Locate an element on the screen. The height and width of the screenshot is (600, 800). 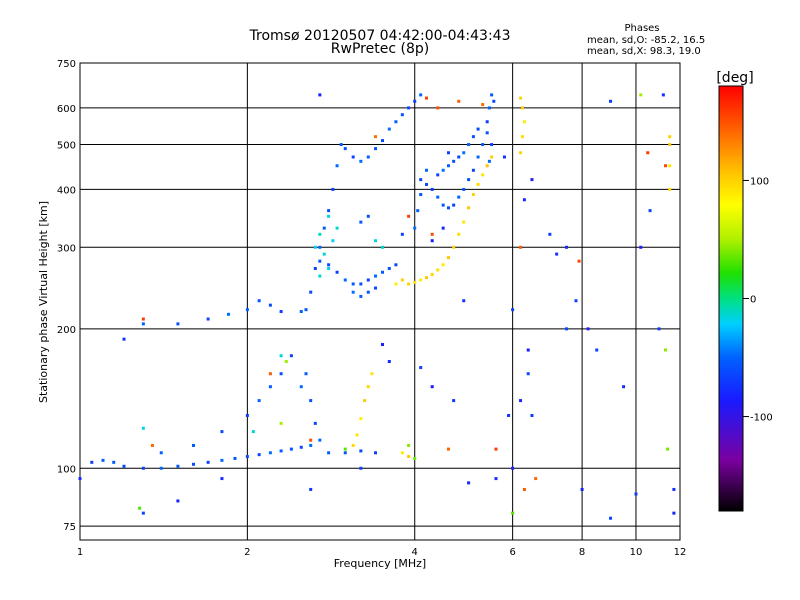
y-tick-label: 300 is located at coordinates (66, 248).